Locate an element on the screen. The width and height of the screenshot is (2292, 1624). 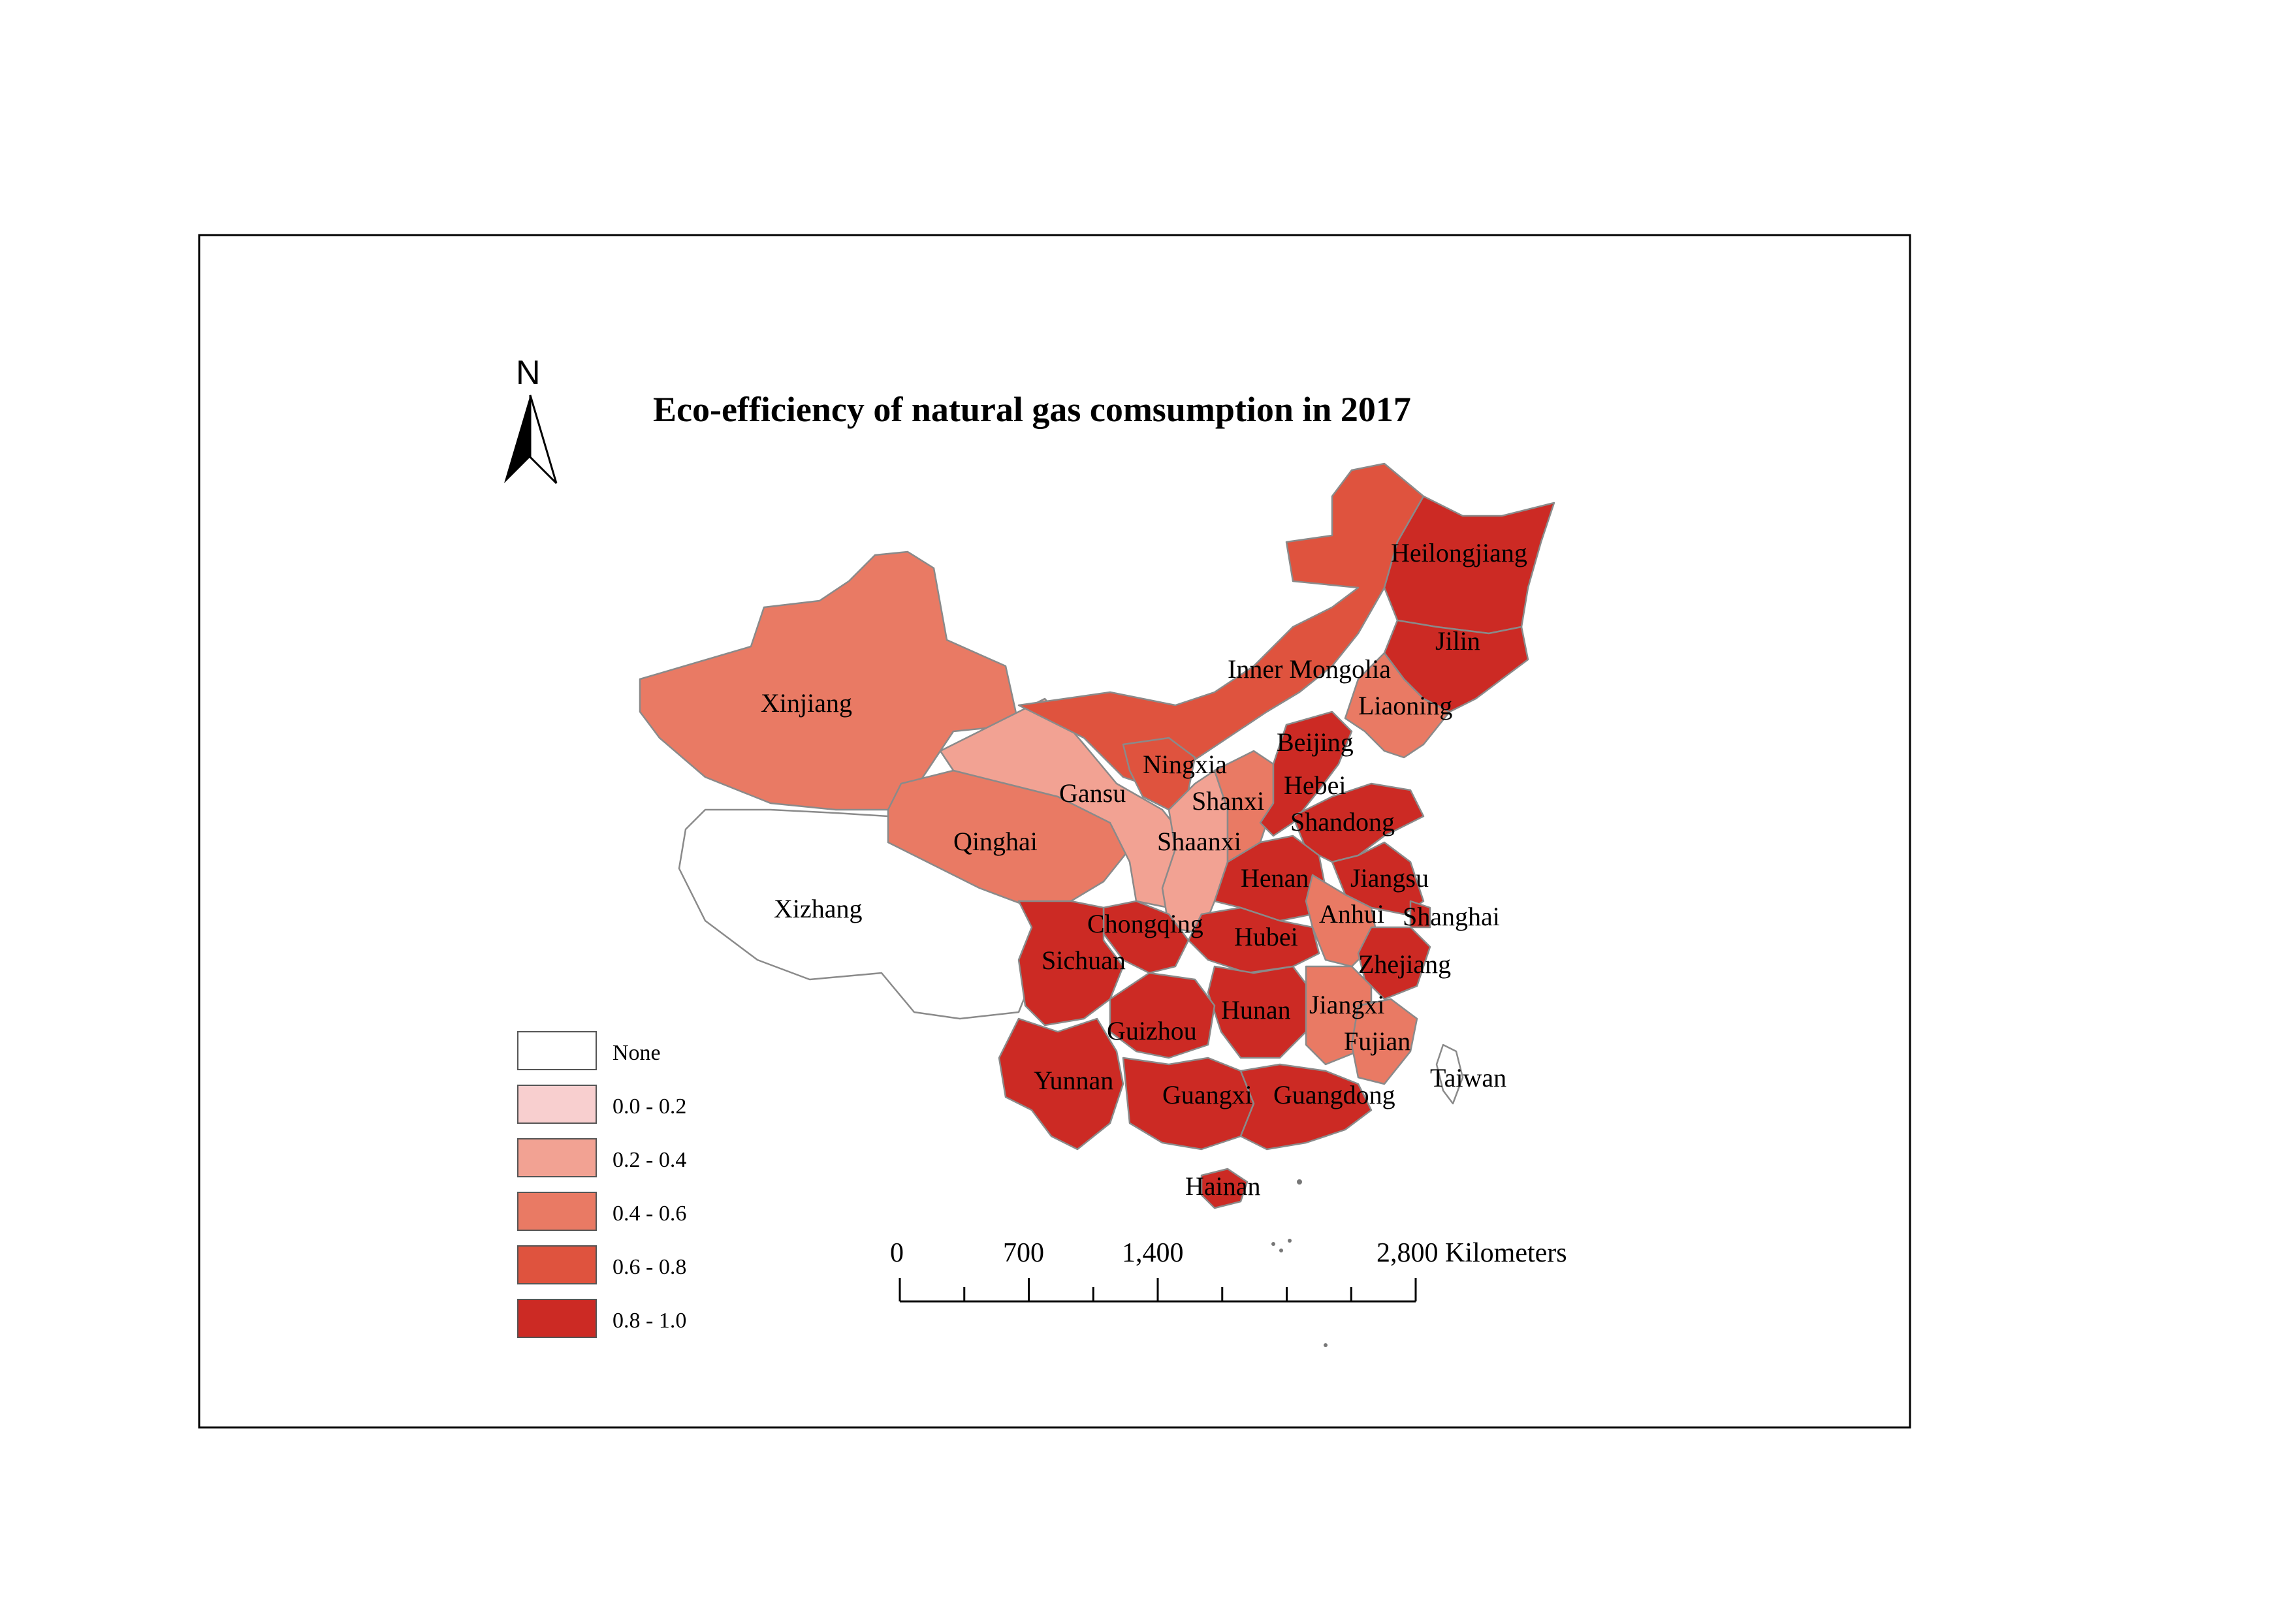
label-shaanxi: Shaanxi is located at coordinates (1199, 841).